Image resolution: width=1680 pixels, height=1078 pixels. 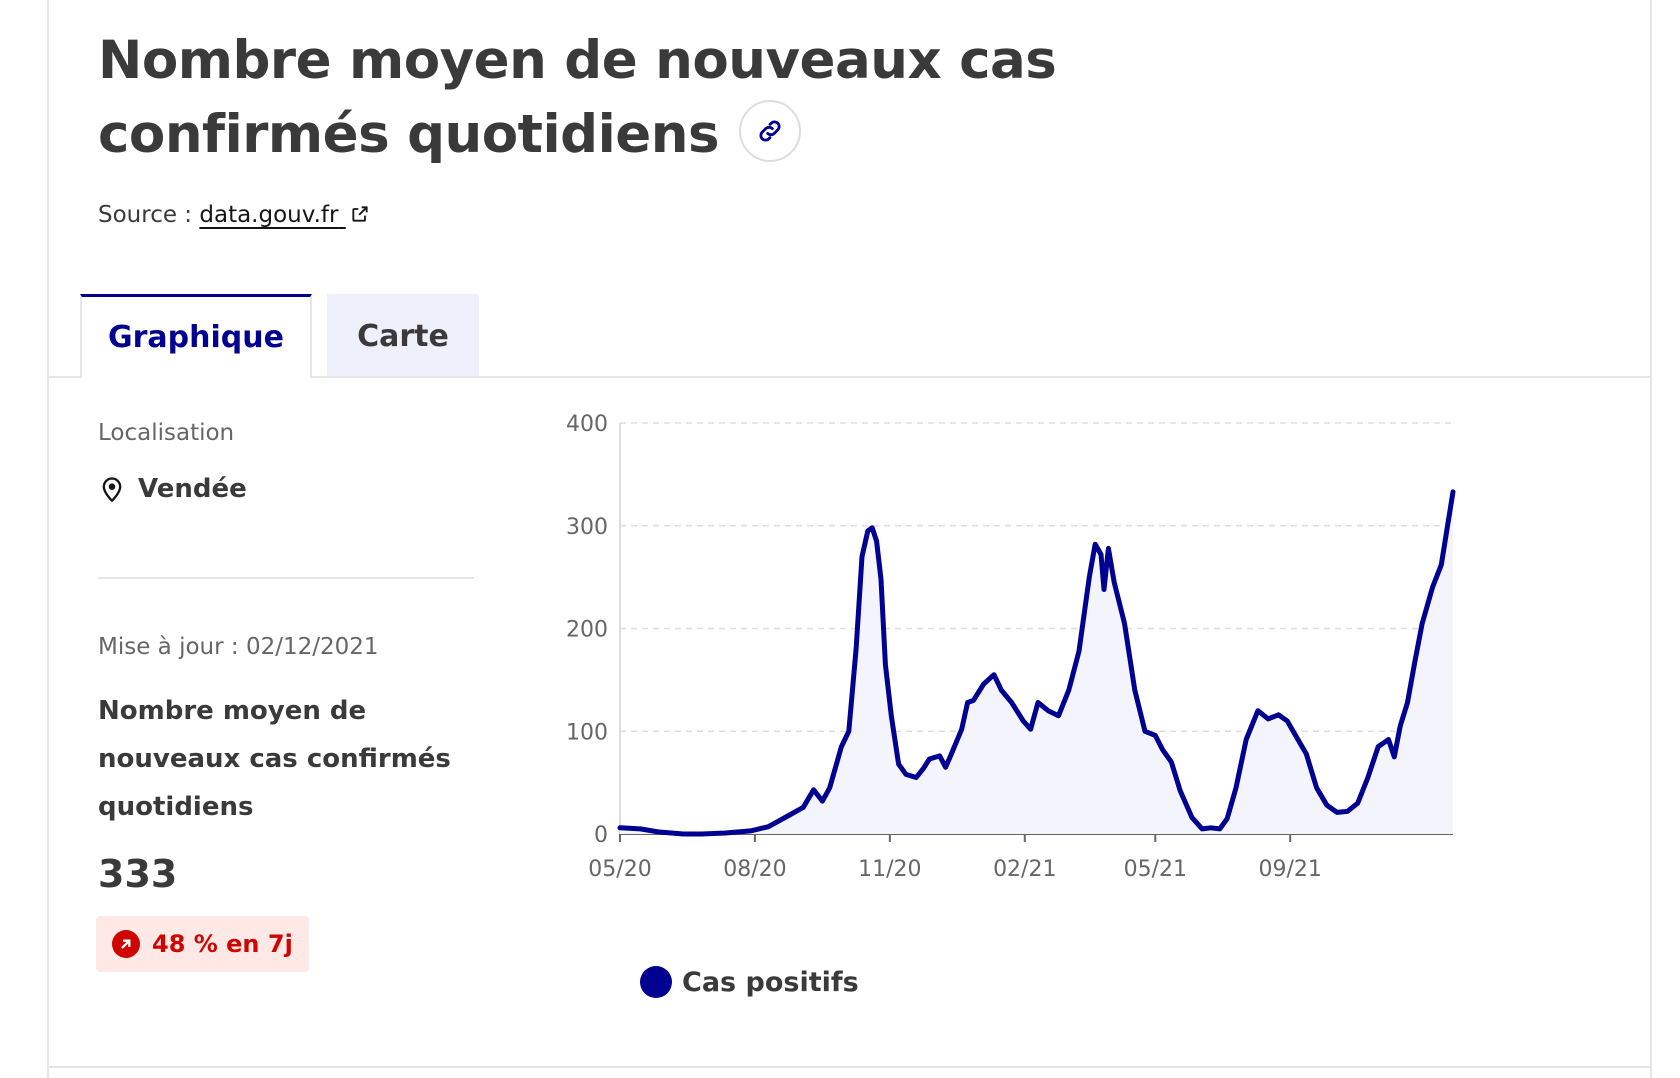 What do you see at coordinates (1024, 869) in the screenshot?
I see `x-tick-label-3: 02/21` at bounding box center [1024, 869].